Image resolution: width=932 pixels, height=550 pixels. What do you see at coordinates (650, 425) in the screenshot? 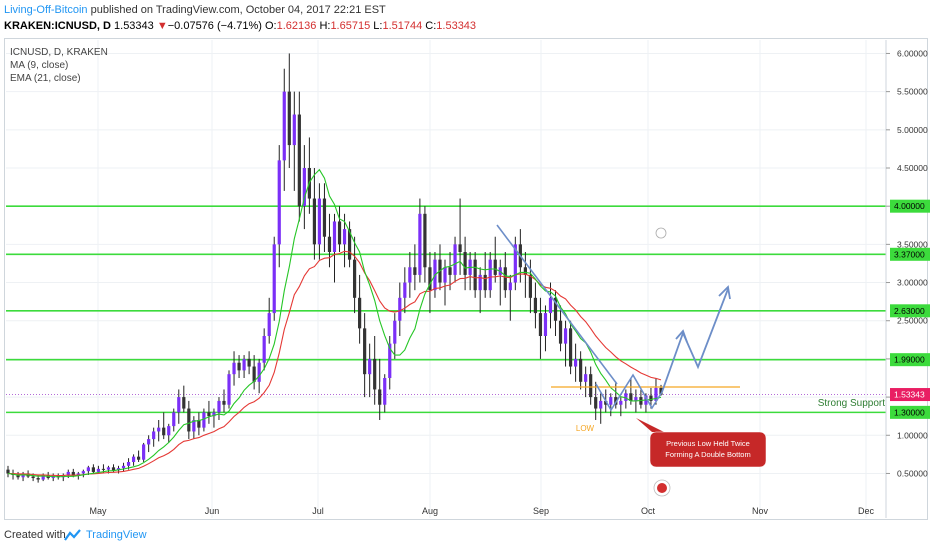
I see `callout-pointer` at bounding box center [650, 425].